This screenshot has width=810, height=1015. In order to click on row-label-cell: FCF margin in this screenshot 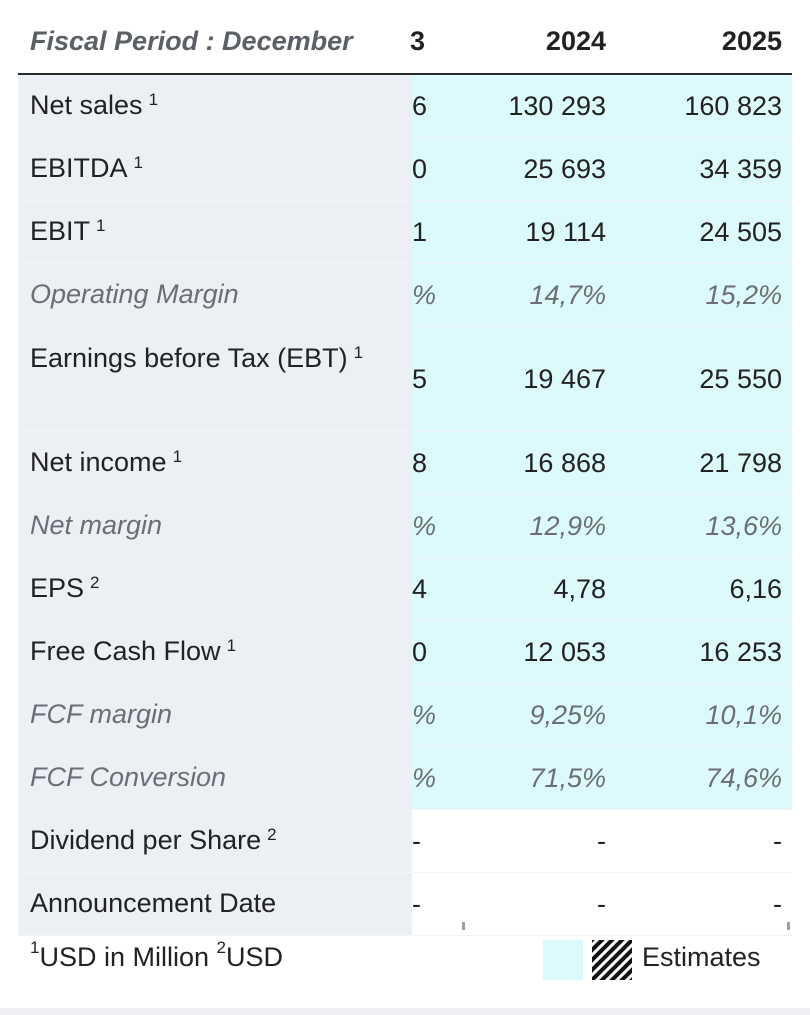, I will do `click(215, 715)`.